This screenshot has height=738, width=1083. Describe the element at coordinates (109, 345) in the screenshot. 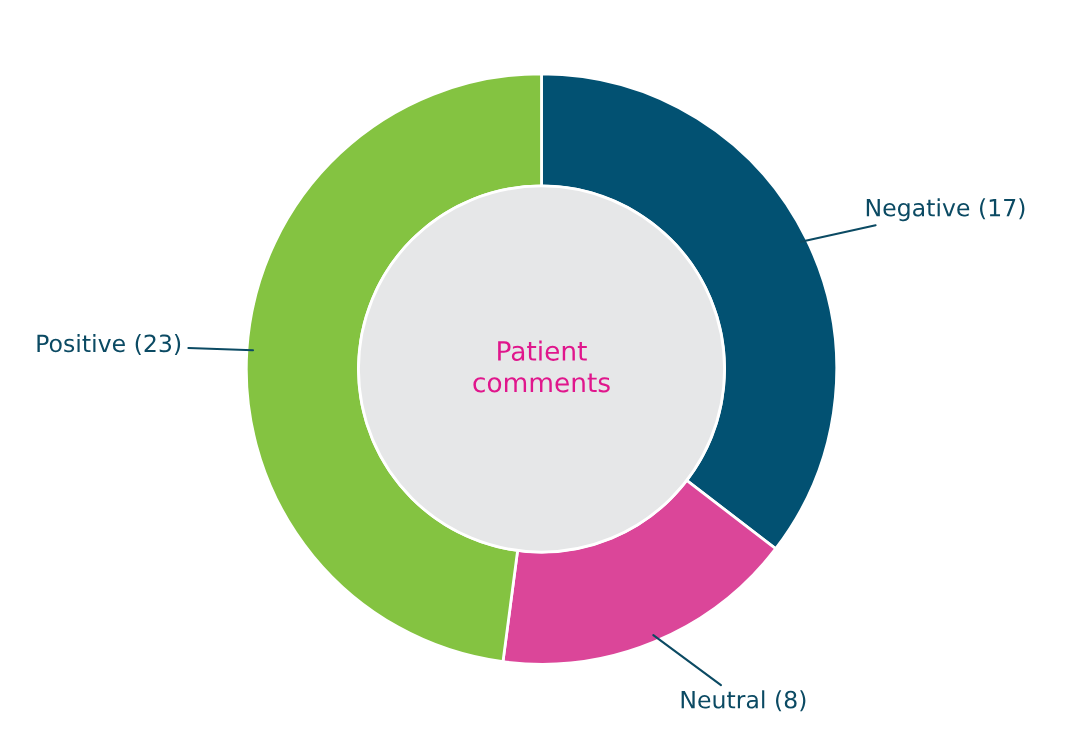

I see `slice-label: Positive (23)` at that location.